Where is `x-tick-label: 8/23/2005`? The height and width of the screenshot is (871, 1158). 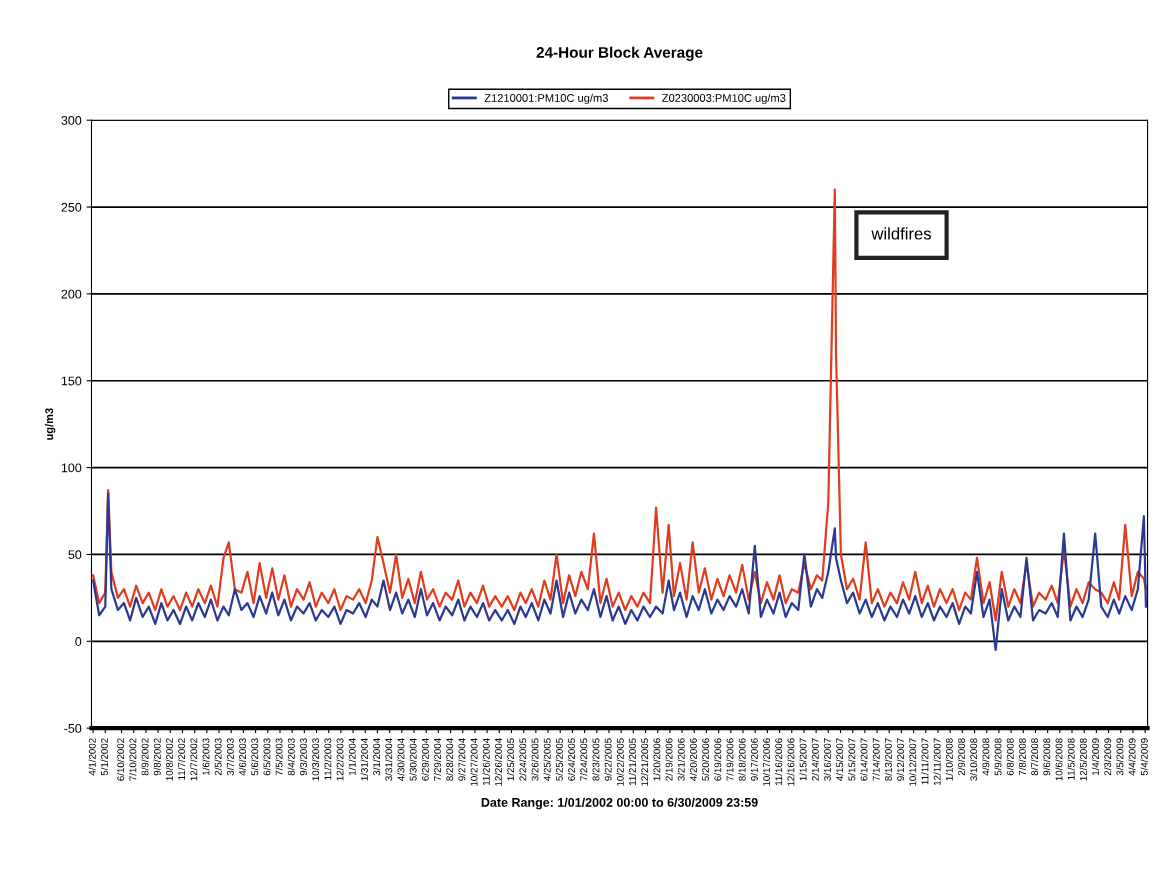 x-tick-label: 8/23/2005 is located at coordinates (596, 759).